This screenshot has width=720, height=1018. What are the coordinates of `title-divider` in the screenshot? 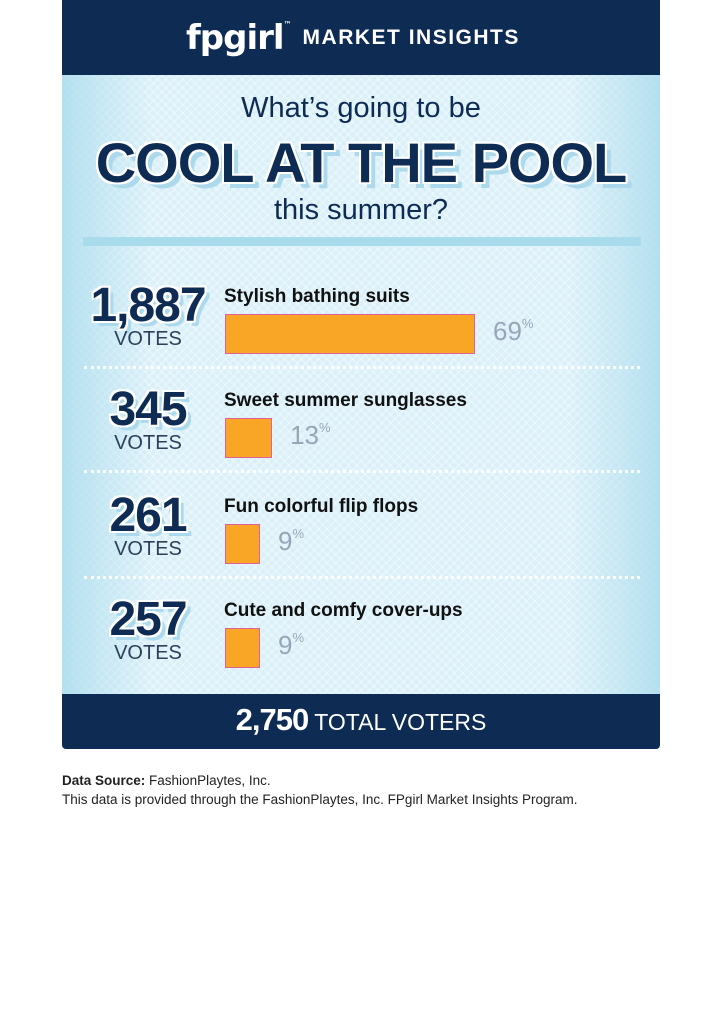 It's located at (362, 241).